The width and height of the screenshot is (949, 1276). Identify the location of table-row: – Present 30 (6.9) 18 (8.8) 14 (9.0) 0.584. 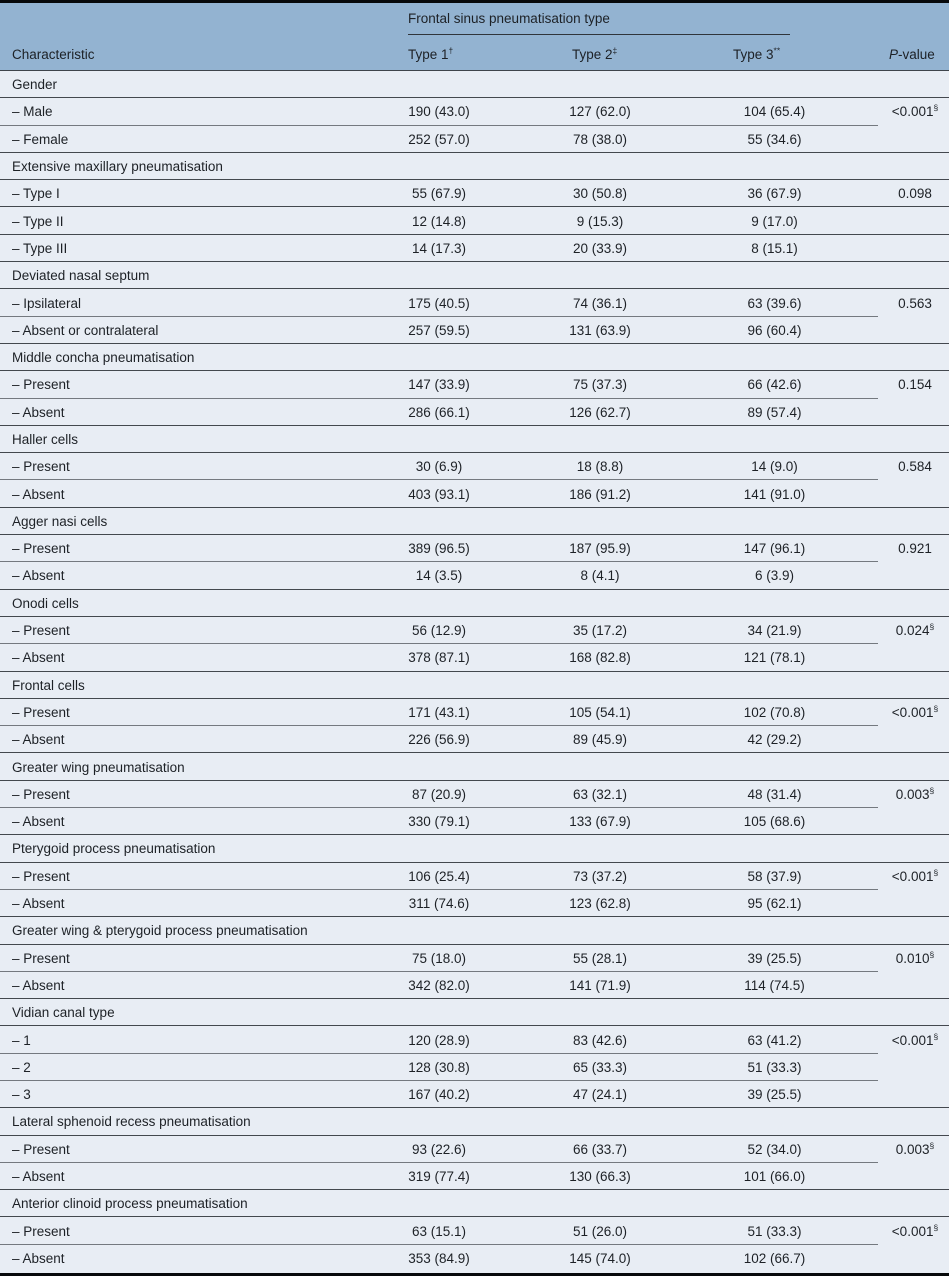
(474, 467).